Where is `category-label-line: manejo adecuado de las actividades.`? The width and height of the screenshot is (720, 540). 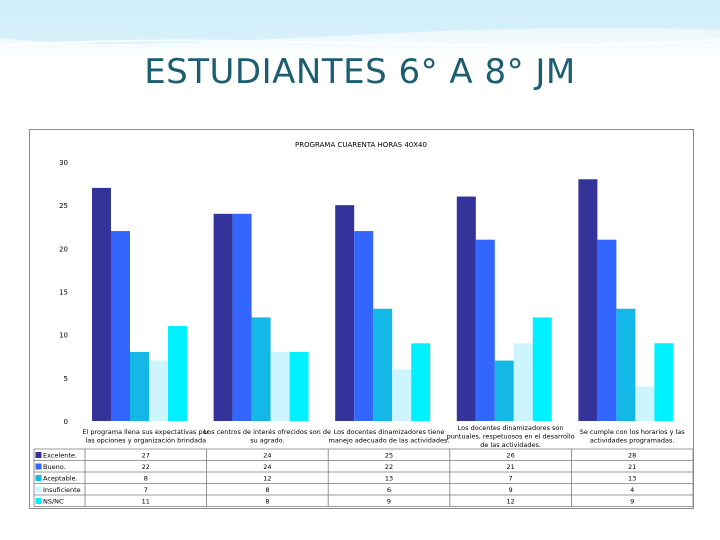
category-label-line: manejo adecuado de las actividades. is located at coordinates (389, 441).